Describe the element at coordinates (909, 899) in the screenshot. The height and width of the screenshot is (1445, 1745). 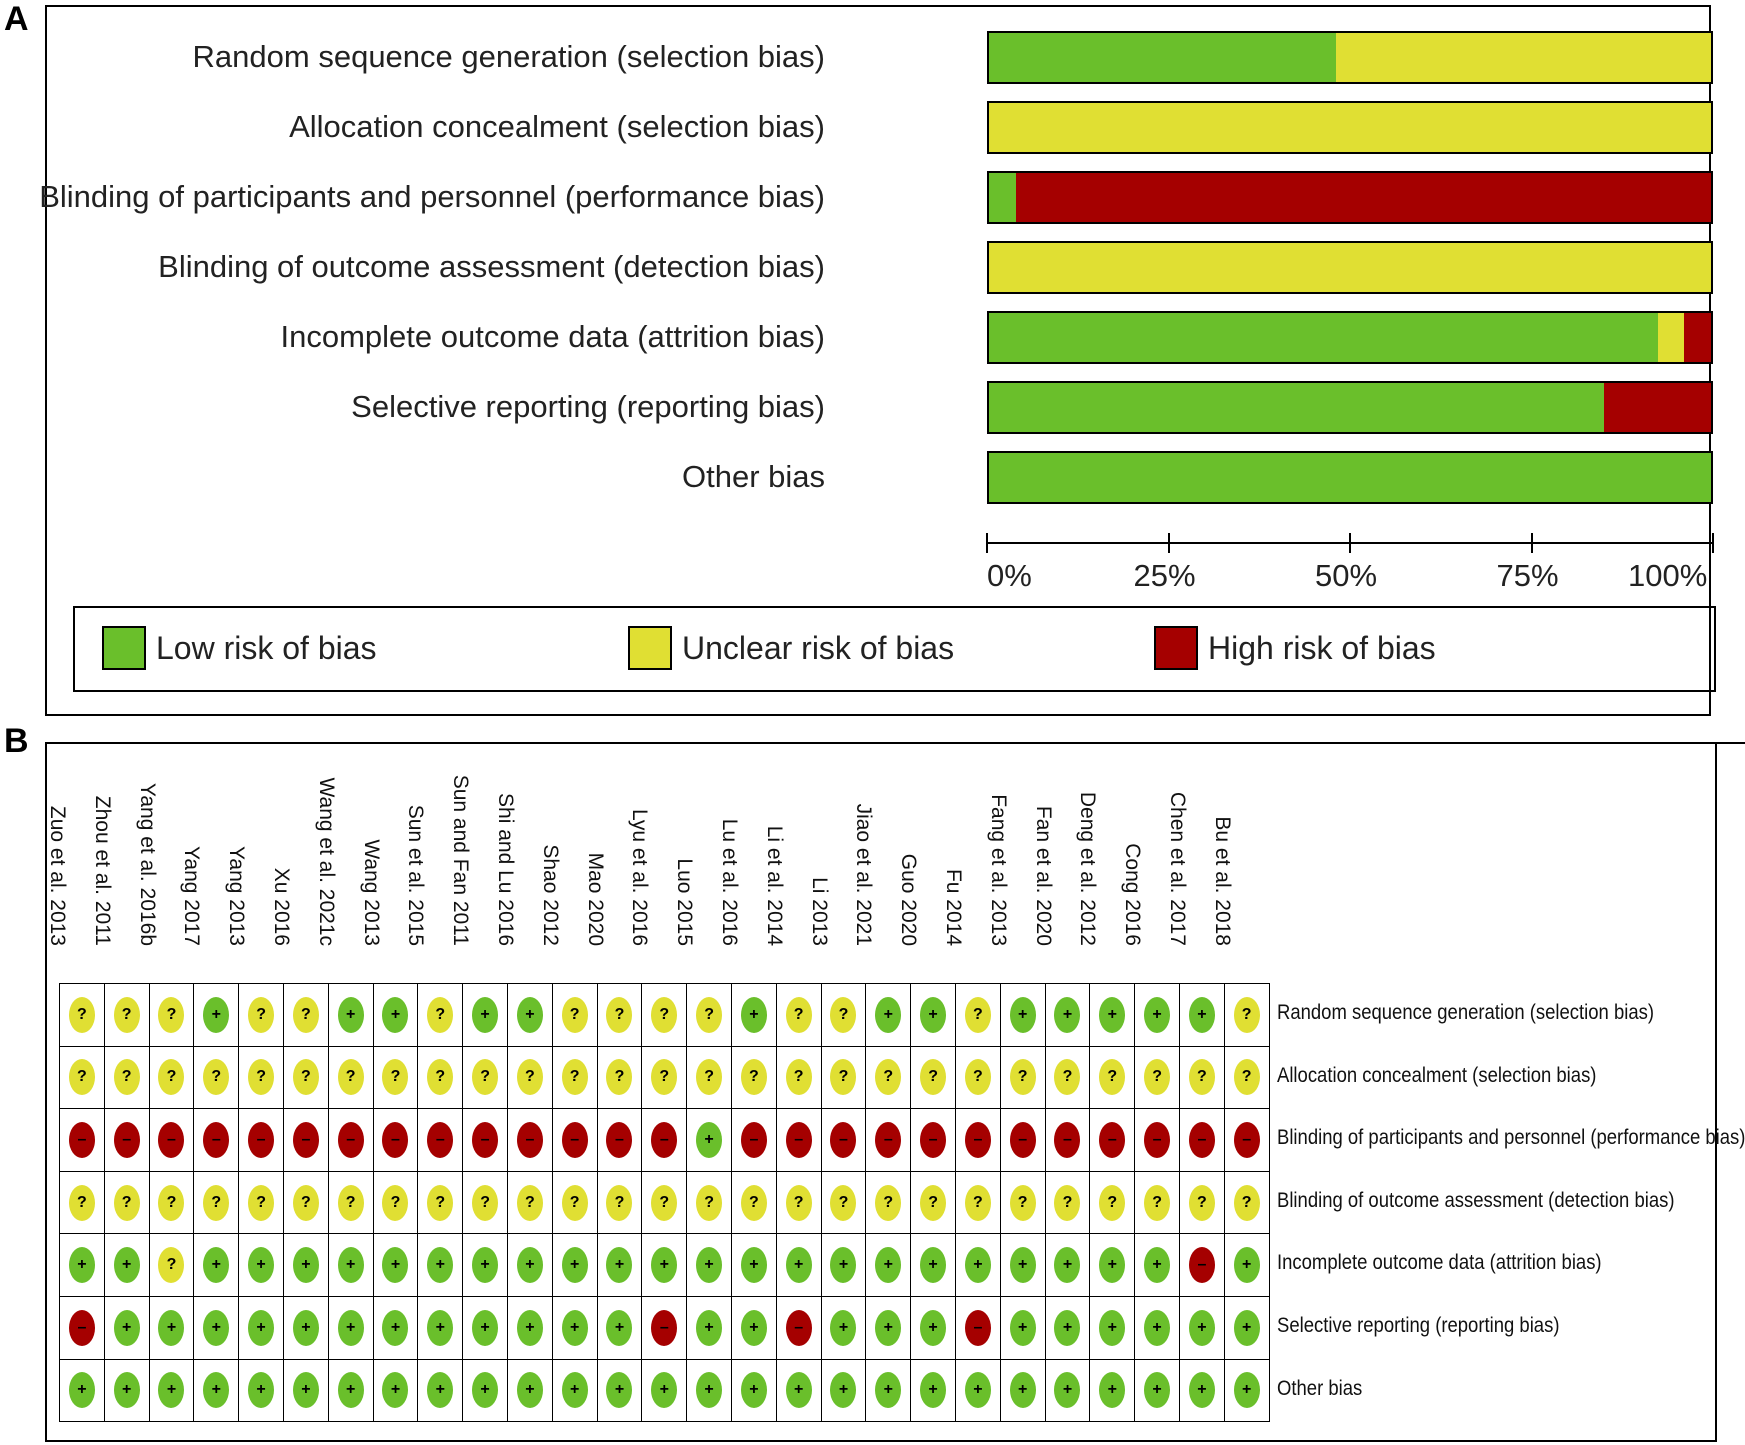
I see `study-name: Guo 2020` at that location.